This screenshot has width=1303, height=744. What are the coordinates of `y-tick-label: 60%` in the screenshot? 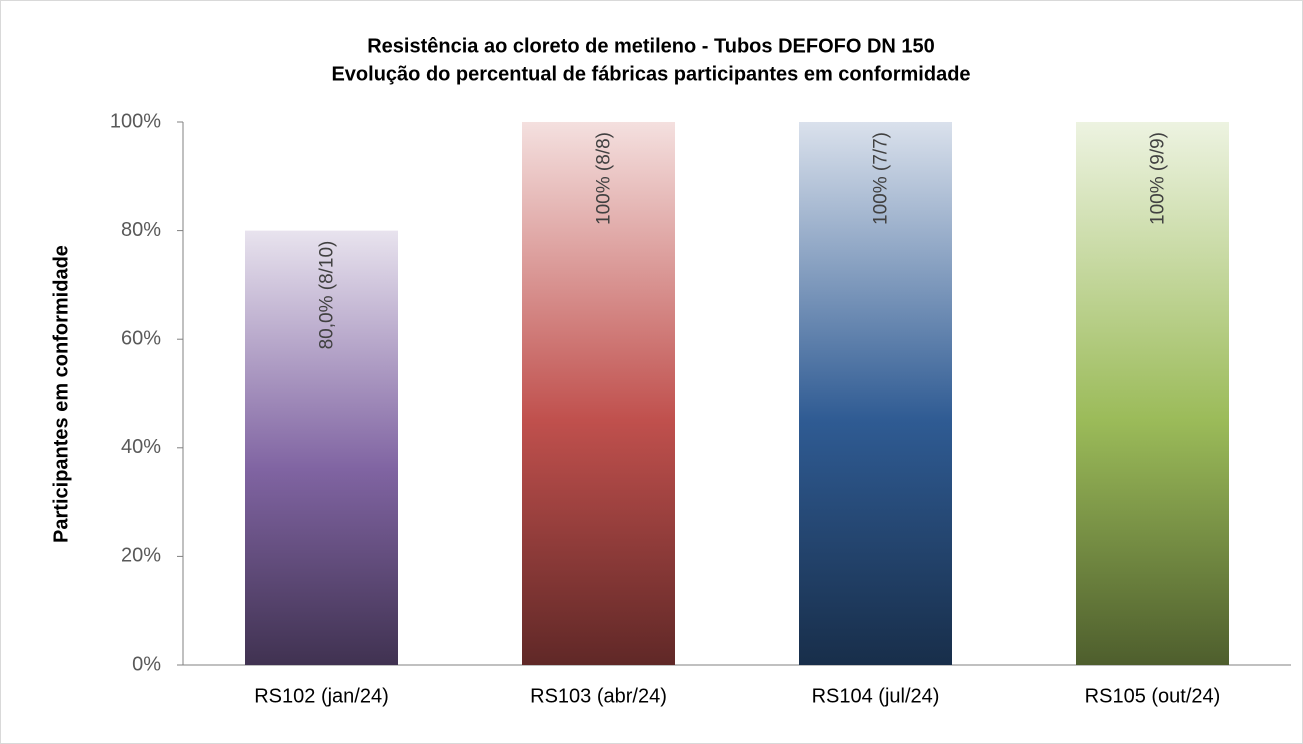 It's located at (141, 338).